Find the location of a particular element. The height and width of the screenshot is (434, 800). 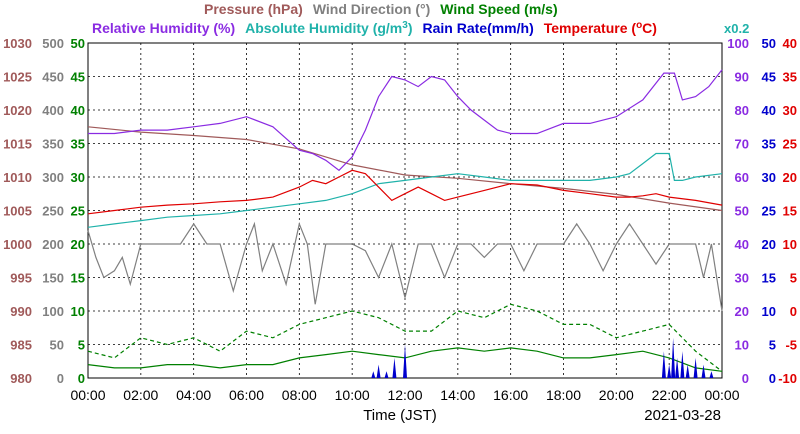

legend-pressure: Pressure (hPa) is located at coordinates (253, 9).